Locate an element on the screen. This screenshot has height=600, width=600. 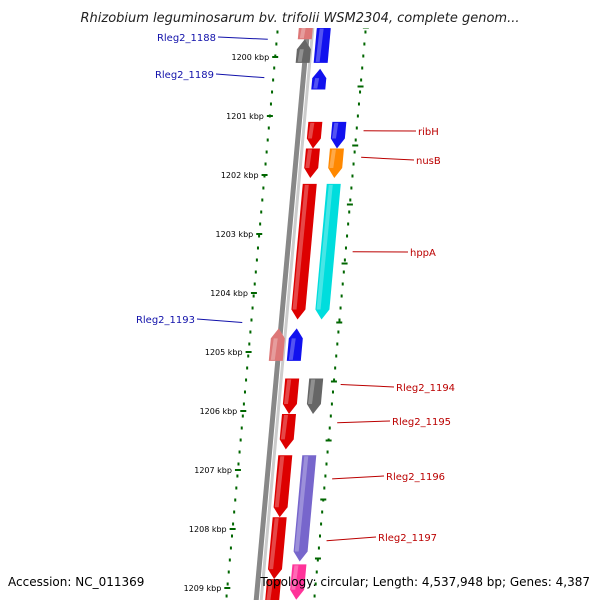
gene-label-right: ribH is located at coordinates (428, 132).